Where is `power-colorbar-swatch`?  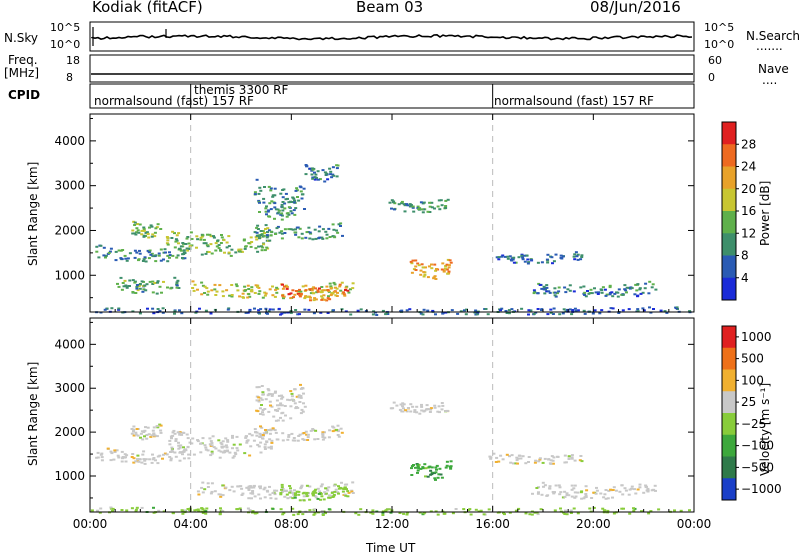 power-colorbar-swatch is located at coordinates (729, 222).